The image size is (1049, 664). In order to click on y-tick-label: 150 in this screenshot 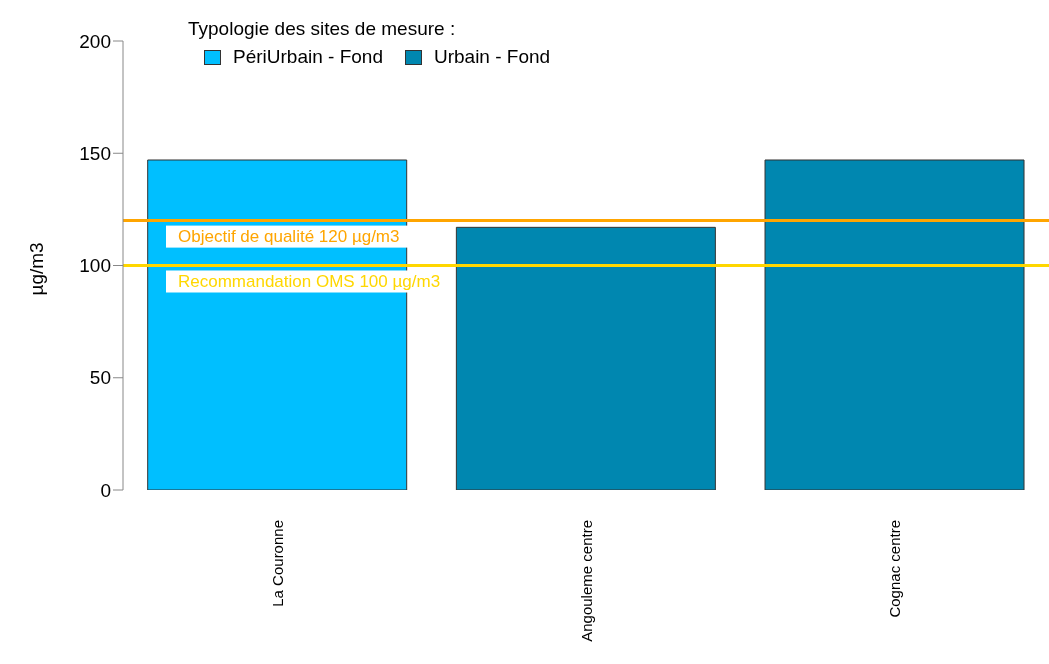, I will do `click(95, 153)`.